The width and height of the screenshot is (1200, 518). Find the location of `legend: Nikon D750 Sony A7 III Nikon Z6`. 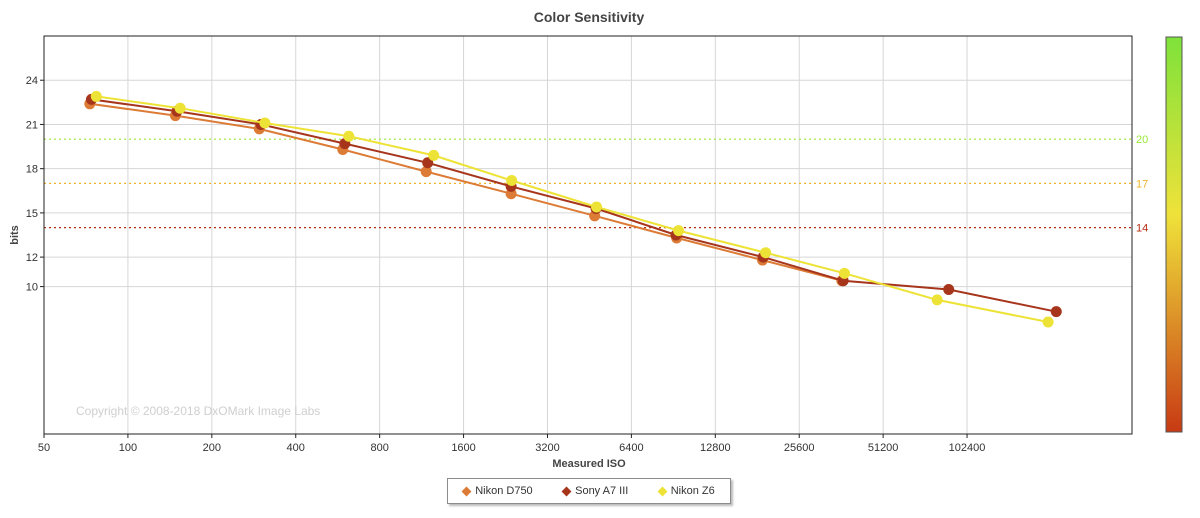

legend: Nikon D750 Sony A7 III Nikon Z6 is located at coordinates (589, 491).